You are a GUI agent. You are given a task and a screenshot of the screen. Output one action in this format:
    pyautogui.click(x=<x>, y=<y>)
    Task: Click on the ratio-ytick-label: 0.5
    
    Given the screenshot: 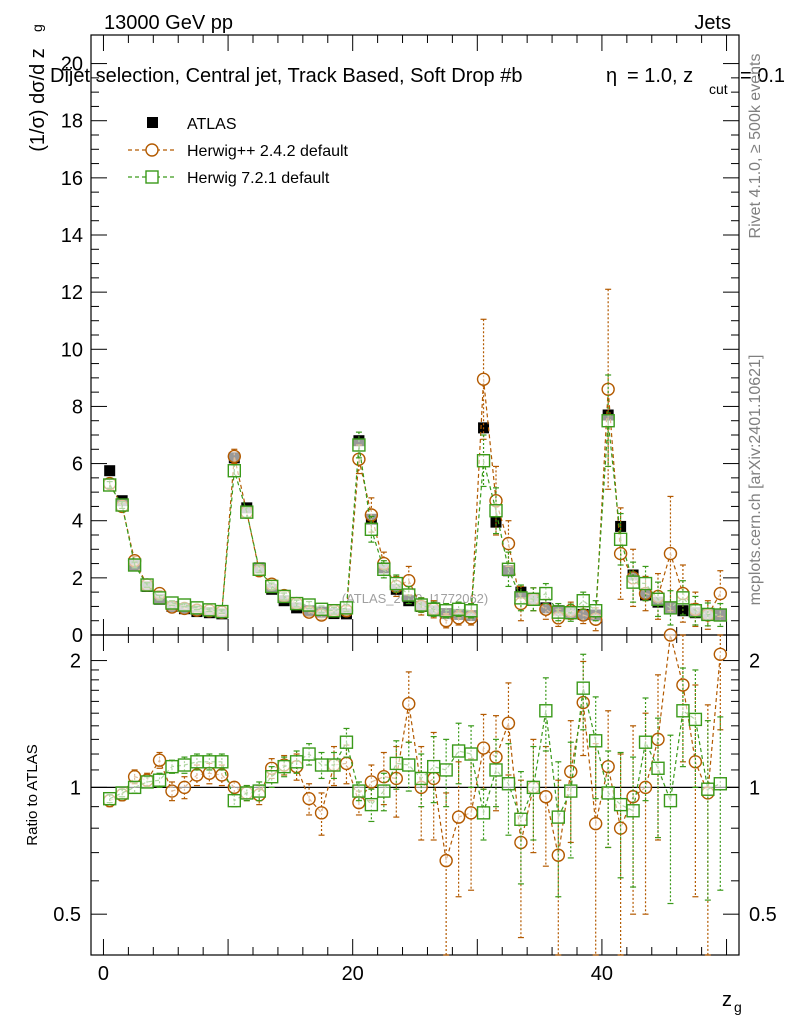 What is the action you would take?
    pyautogui.click(x=67, y=915)
    